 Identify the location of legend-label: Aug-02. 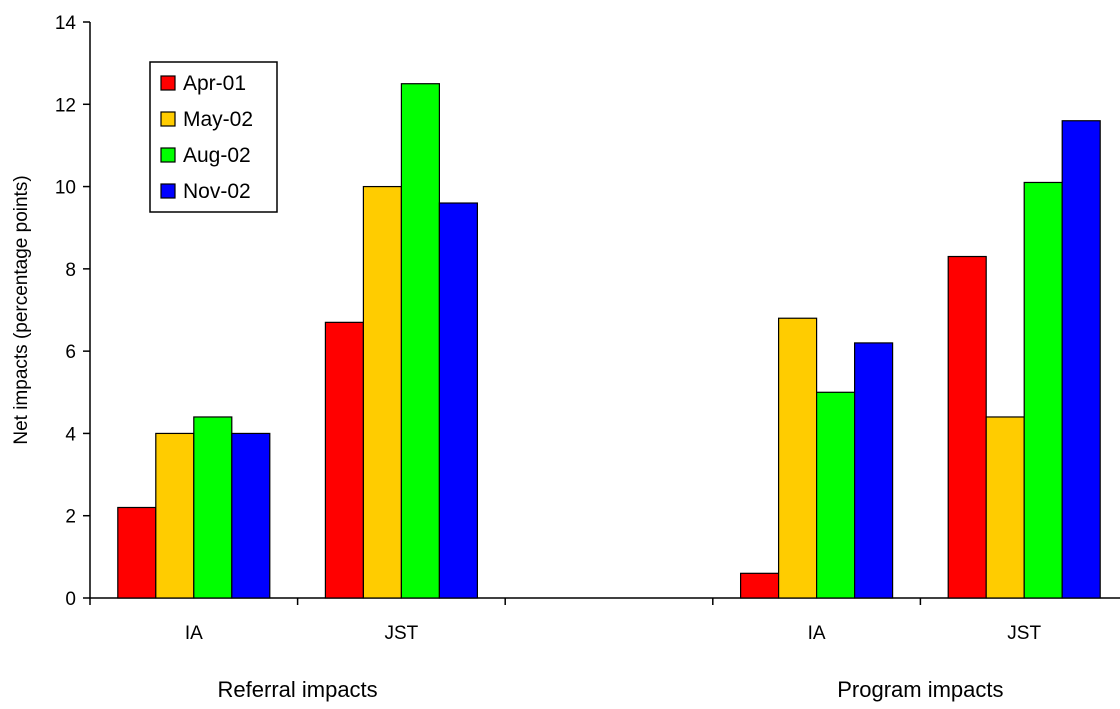
(217, 155).